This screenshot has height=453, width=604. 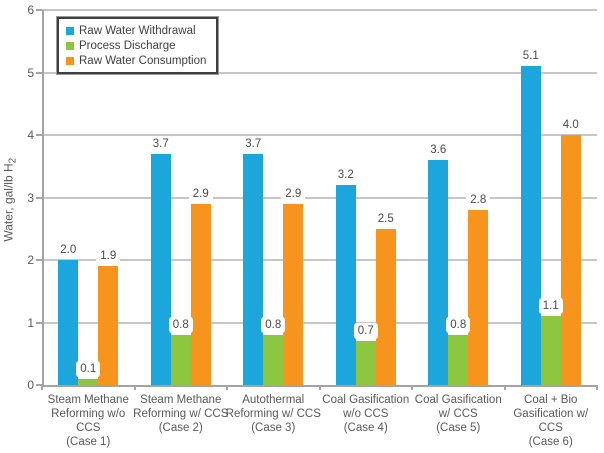 I want to click on legend-row-2: Process Discharge, so click(x=136, y=45).